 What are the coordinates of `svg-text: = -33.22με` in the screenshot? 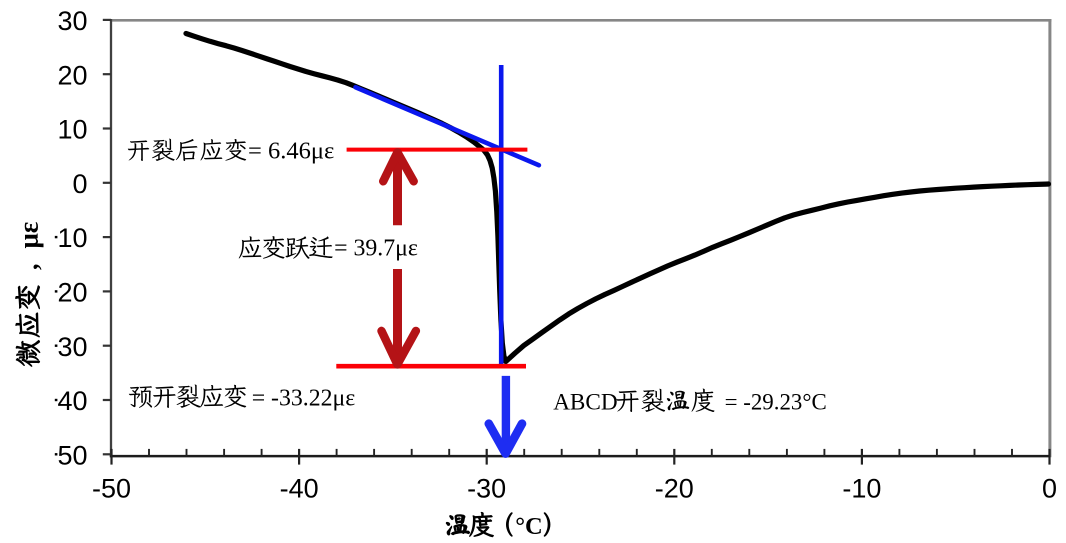 It's located at (304, 398).